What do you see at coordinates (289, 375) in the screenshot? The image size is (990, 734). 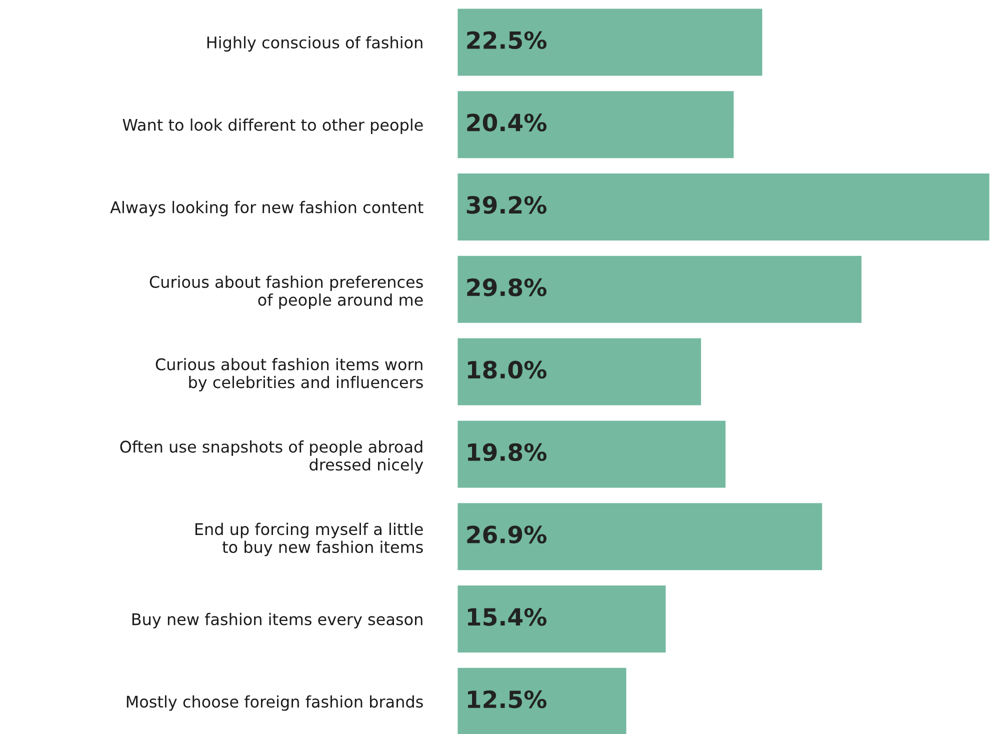 I see `y-tick-label: Curious about fashion items worn by celebrities and influencers` at bounding box center [289, 375].